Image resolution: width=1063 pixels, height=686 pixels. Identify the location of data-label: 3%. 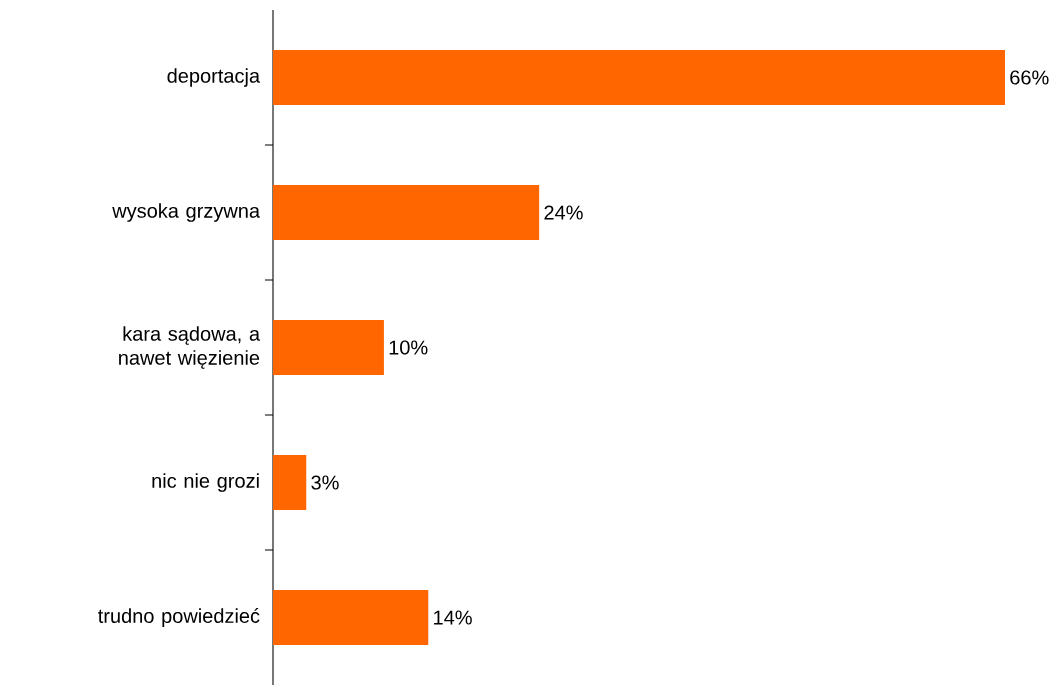
(325, 482).